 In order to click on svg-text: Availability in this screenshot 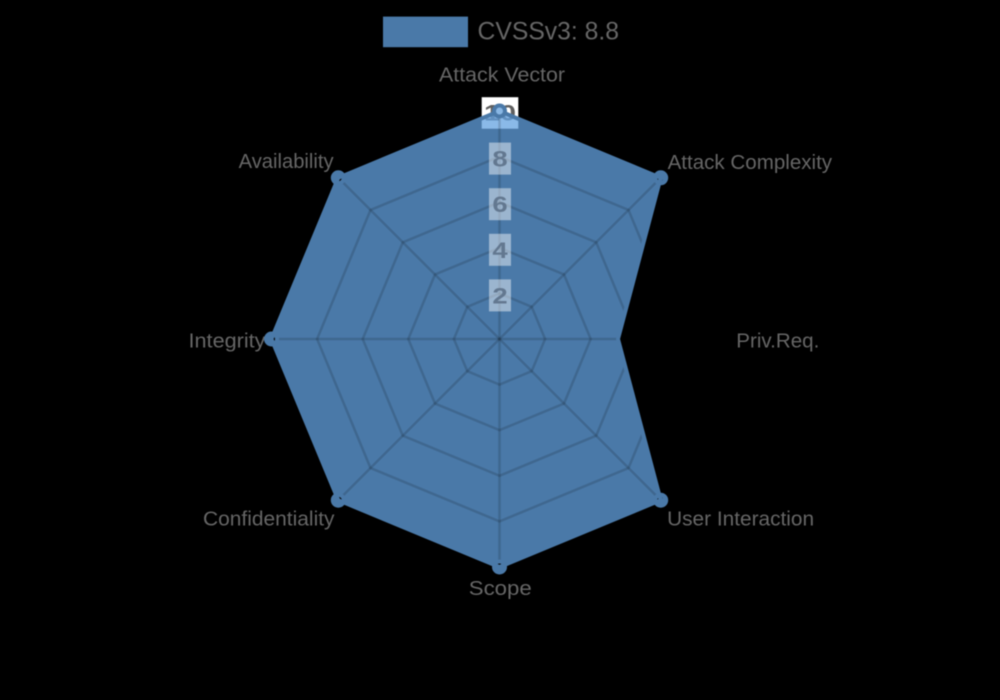, I will do `click(286, 162)`.